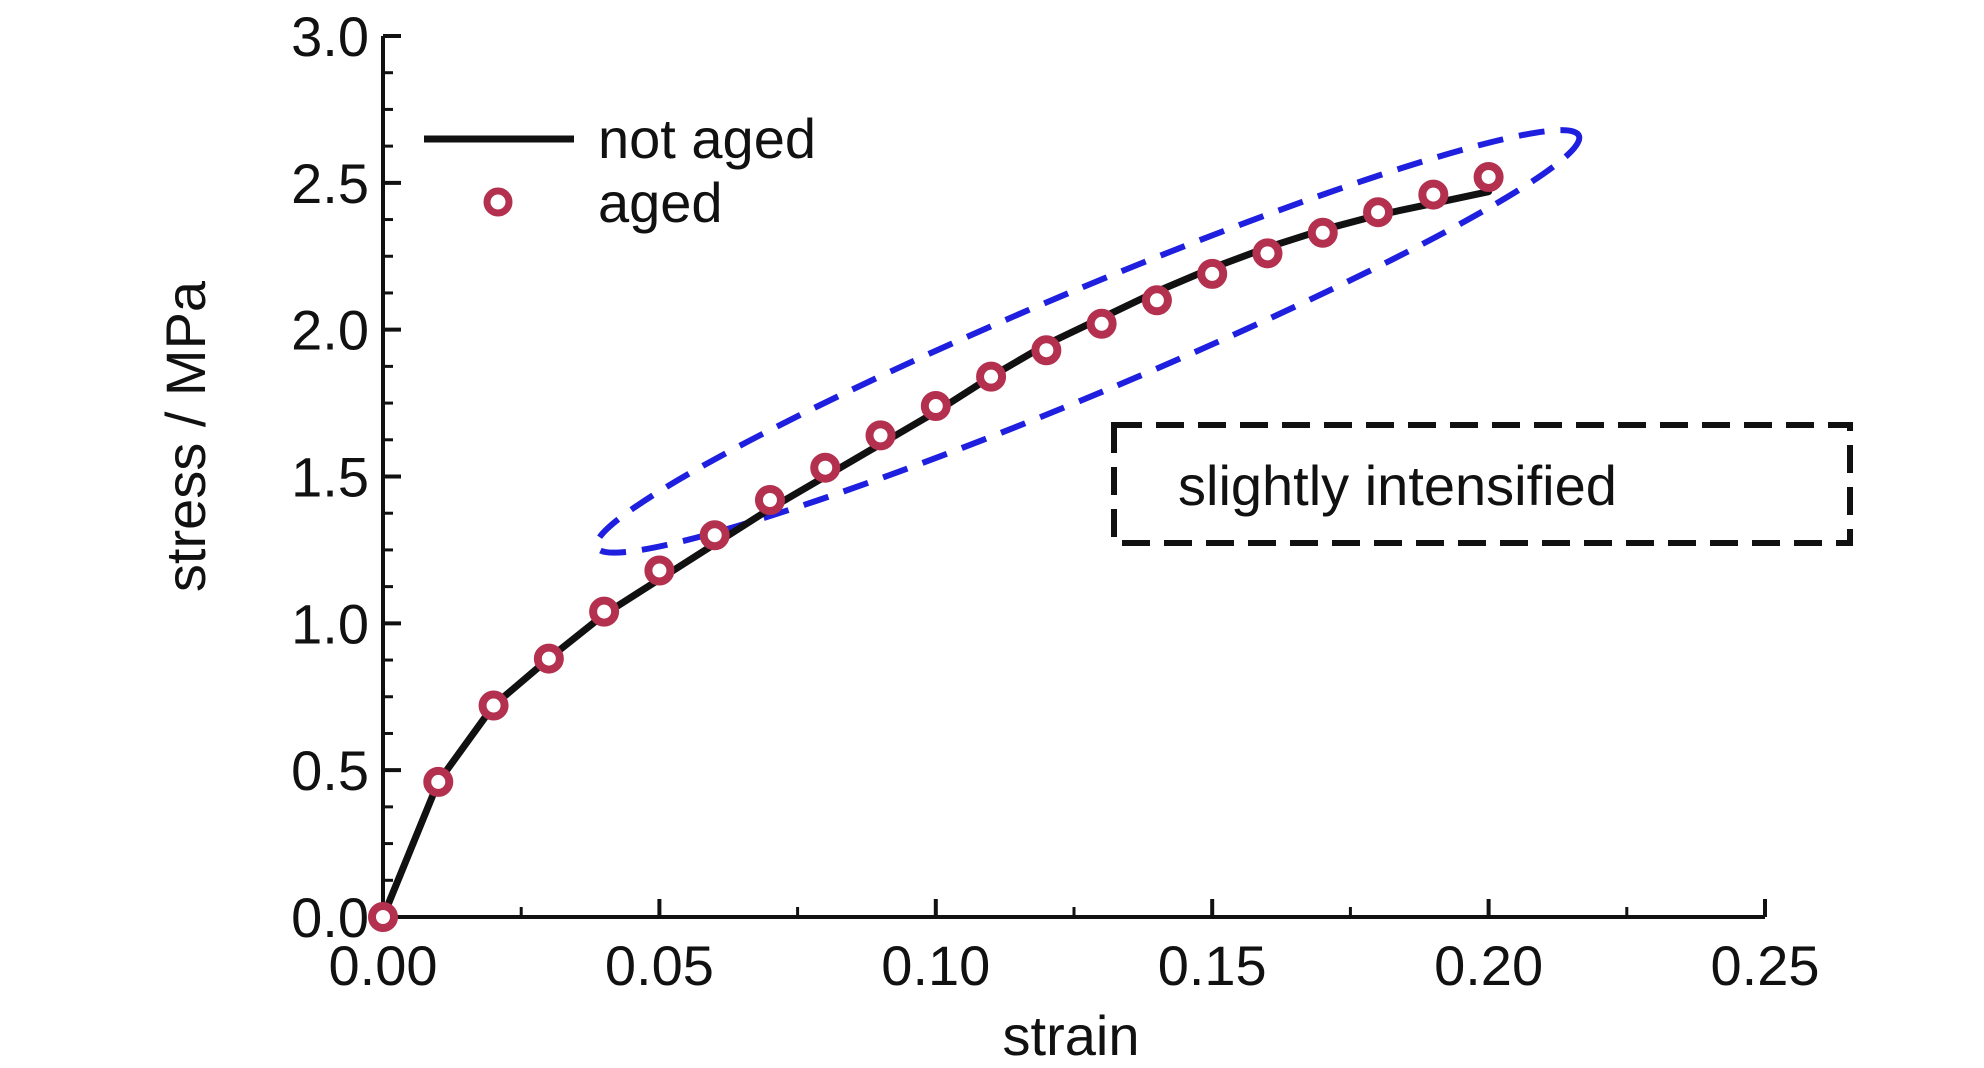 The width and height of the screenshot is (1984, 1068). Describe the element at coordinates (1488, 965) in the screenshot. I see `x-tick-label: 0.20` at that location.